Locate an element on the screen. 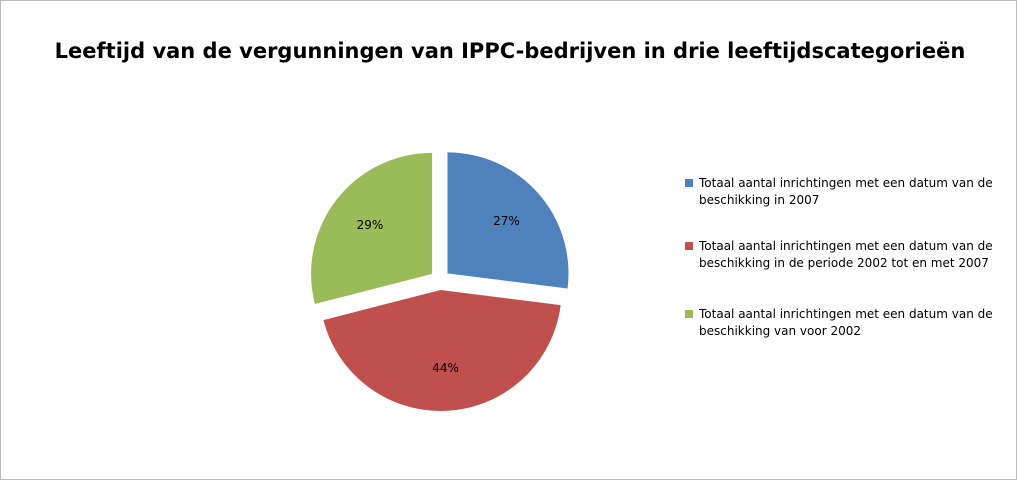 Image resolution: width=1017 pixels, height=480 pixels. data-label: 29% is located at coordinates (370, 225).